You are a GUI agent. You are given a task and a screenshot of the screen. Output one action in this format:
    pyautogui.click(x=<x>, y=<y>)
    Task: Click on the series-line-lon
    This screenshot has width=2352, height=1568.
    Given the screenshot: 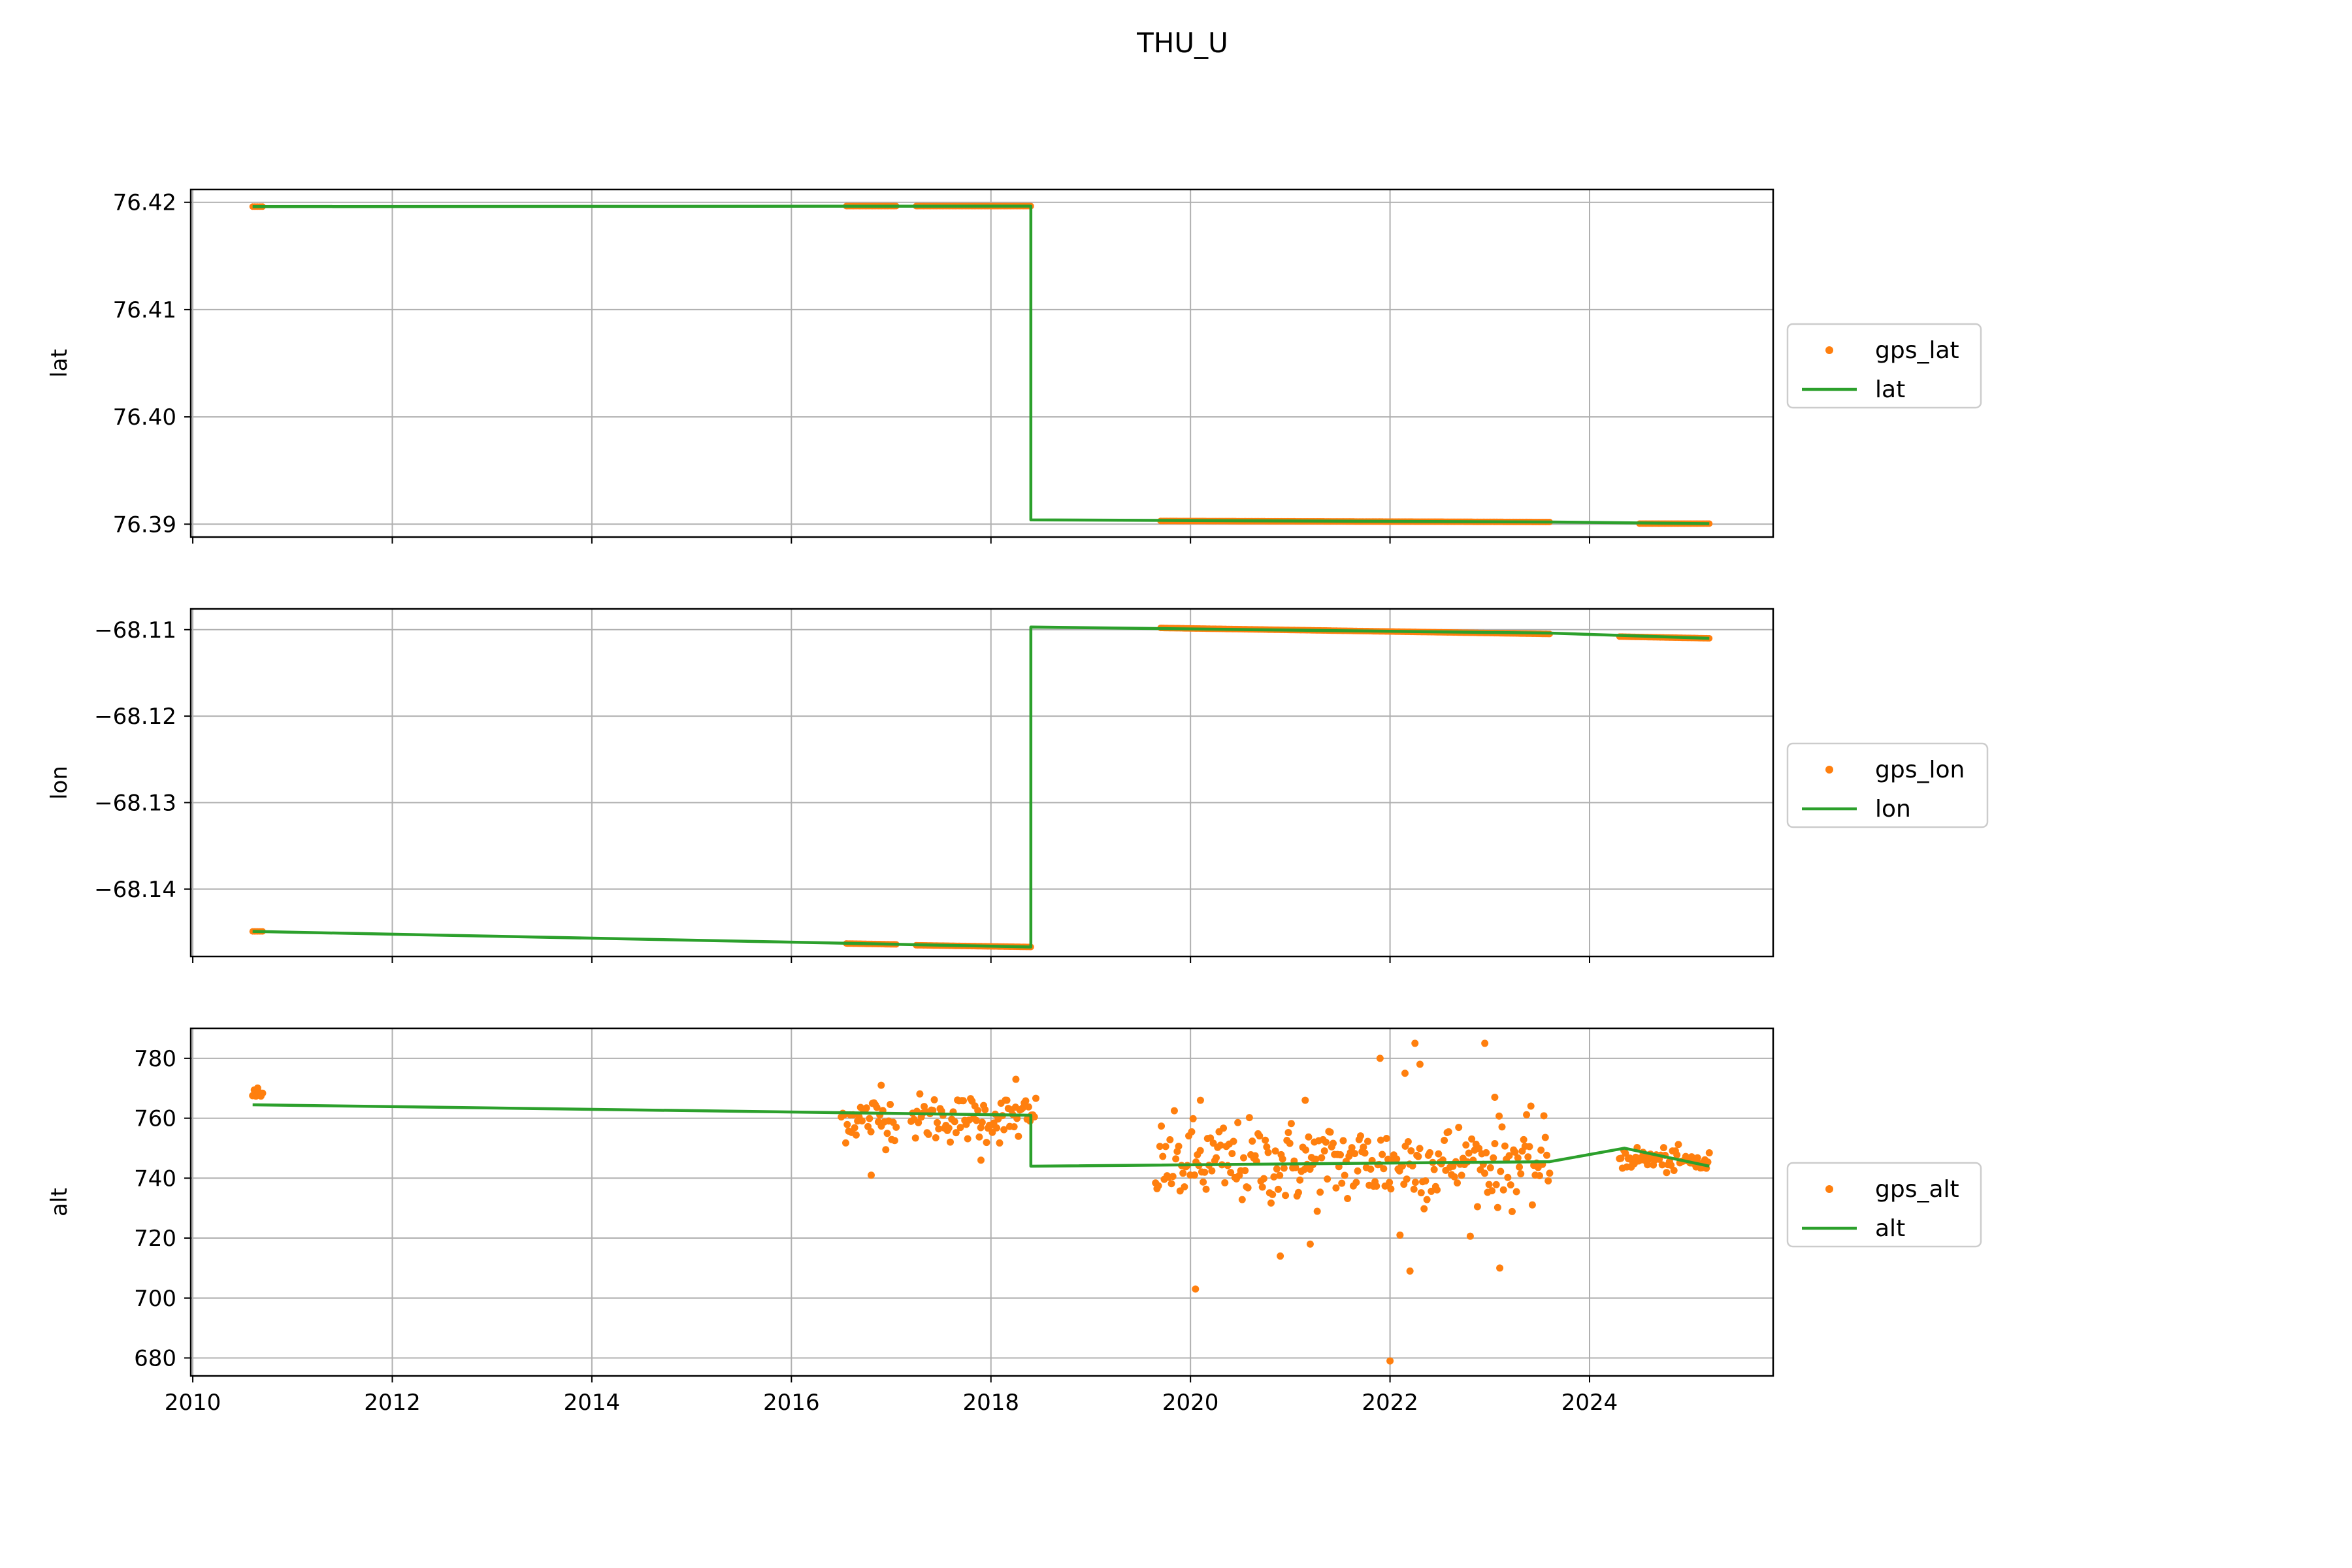 What is the action you would take?
    pyautogui.click(x=981, y=787)
    